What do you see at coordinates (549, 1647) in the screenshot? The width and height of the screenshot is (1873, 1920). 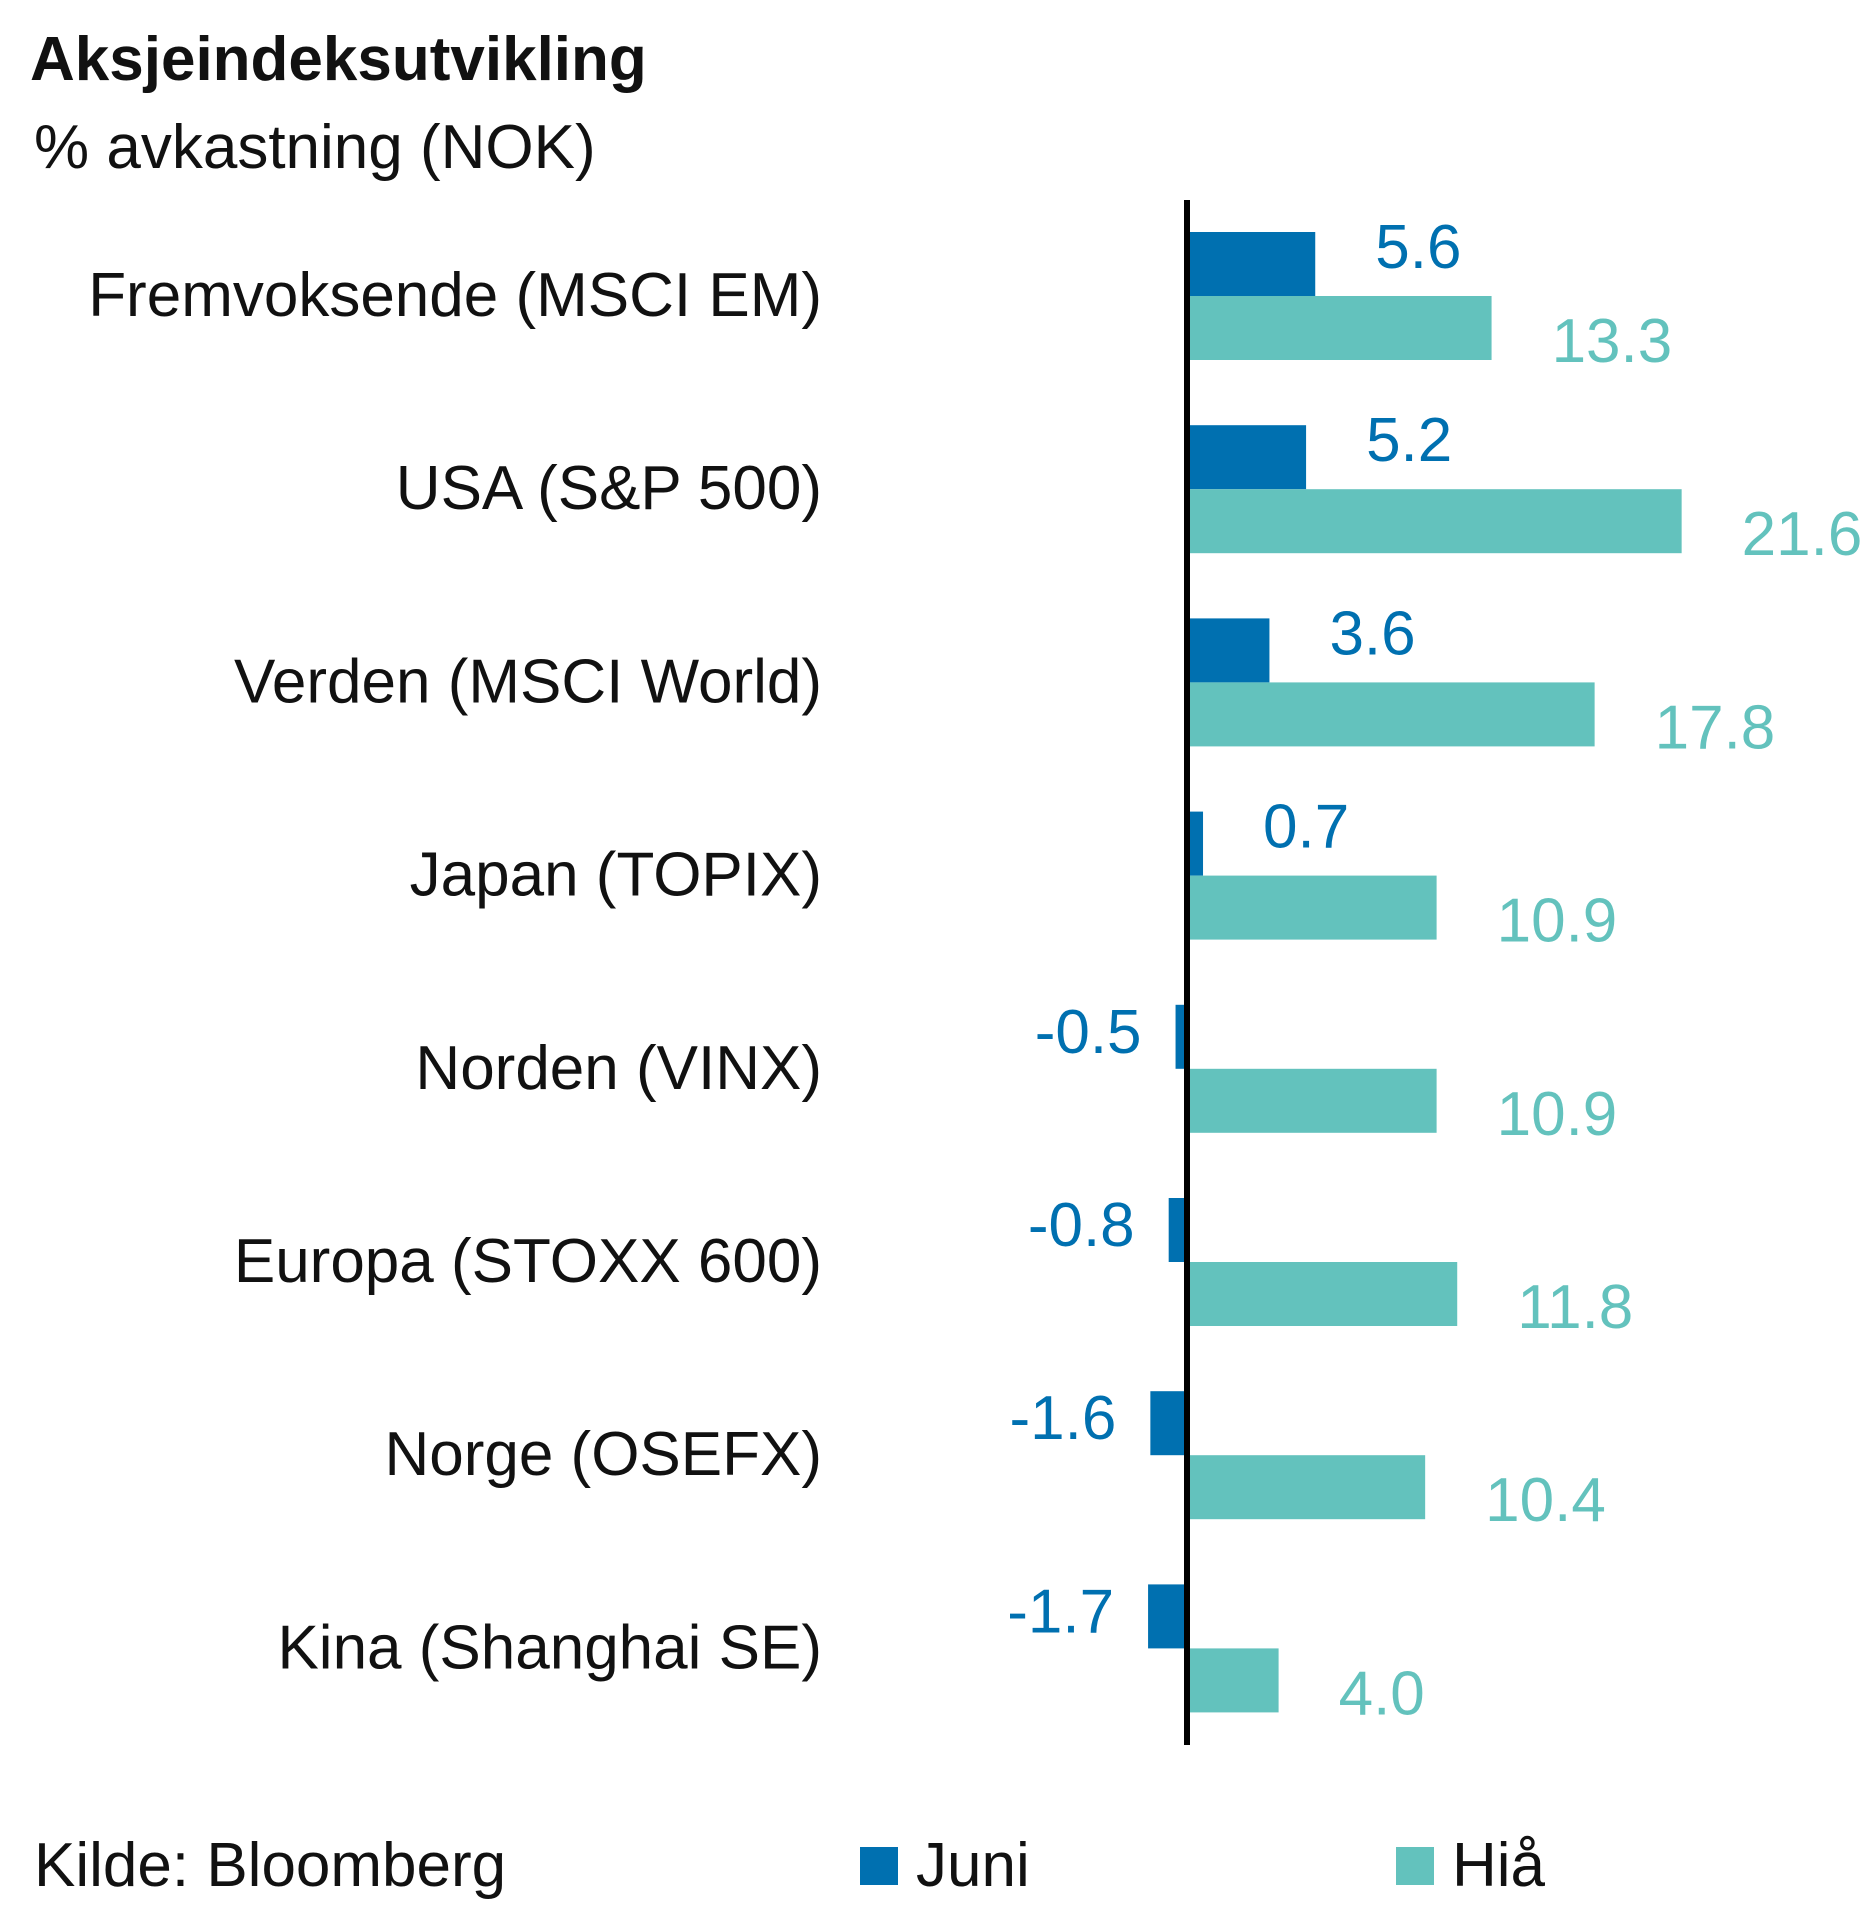 I see `category-label: Kina (Shanghai SE)` at bounding box center [549, 1647].